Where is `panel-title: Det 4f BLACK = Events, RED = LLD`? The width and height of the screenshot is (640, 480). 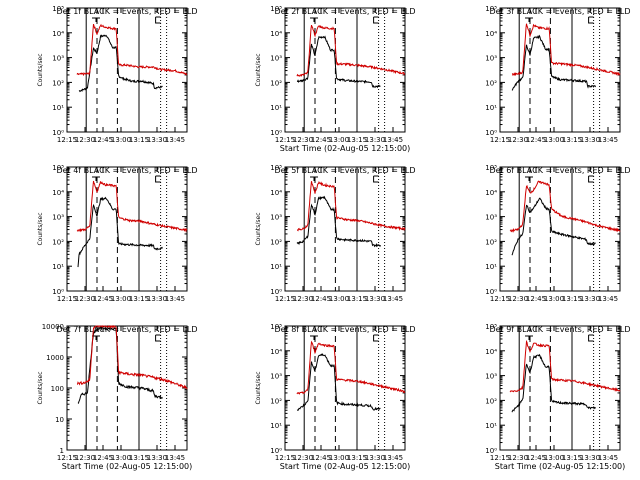 panel-title: Det 4f BLACK = Events, RED = LLD is located at coordinates (126, 170).